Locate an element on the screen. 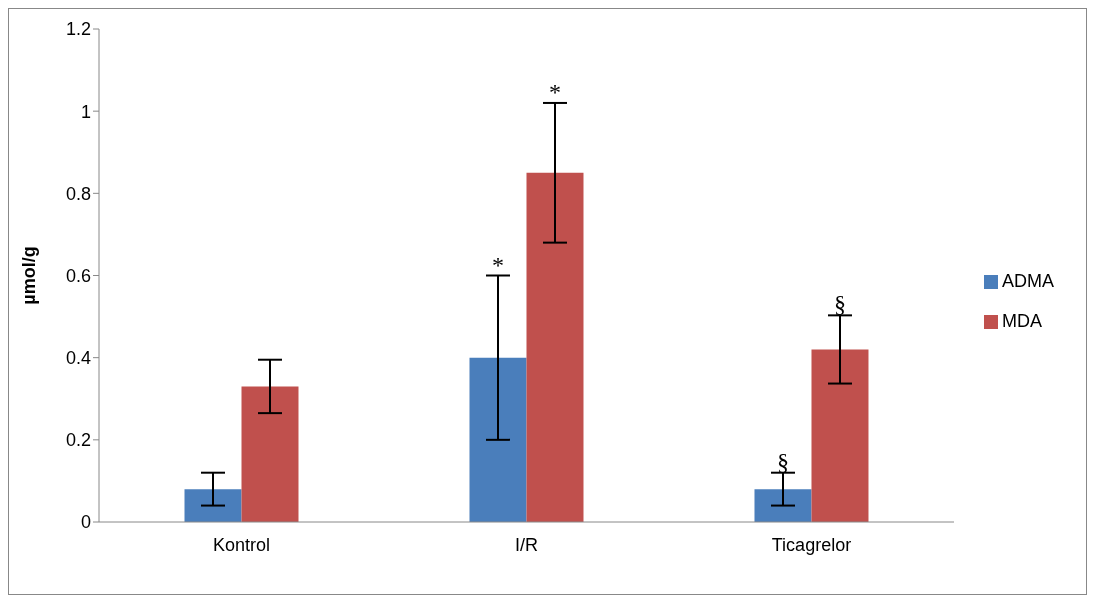 Image resolution: width=1093 pixels, height=601 pixels. x-tick-label: Kontrol is located at coordinates (241, 544).